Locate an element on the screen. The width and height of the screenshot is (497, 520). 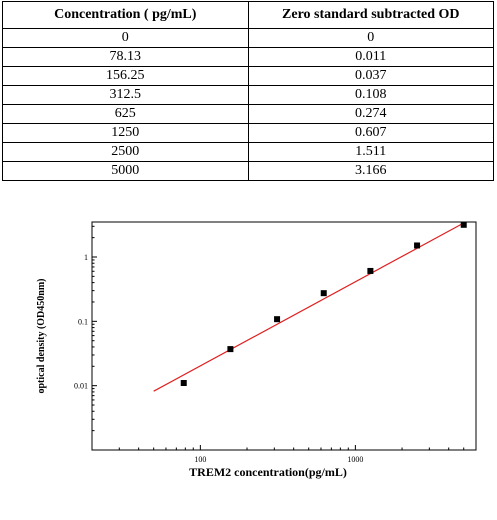
table-row: 1250 0.607 is located at coordinates (248, 133).